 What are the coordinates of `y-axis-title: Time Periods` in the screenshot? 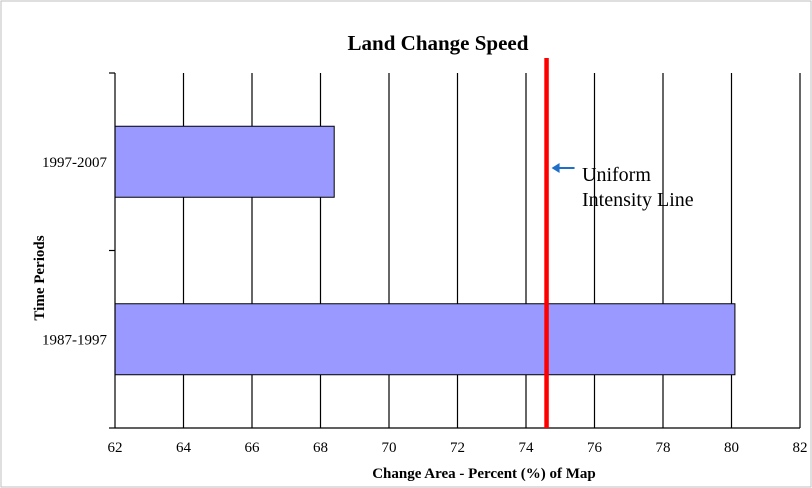 It's located at (40, 277).